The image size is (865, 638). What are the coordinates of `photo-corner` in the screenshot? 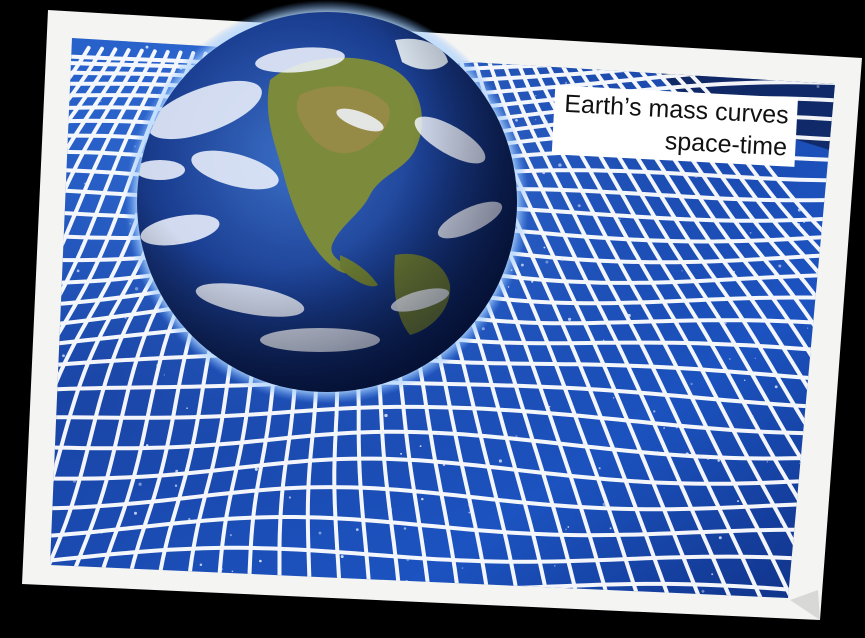 It's located at (805, 605).